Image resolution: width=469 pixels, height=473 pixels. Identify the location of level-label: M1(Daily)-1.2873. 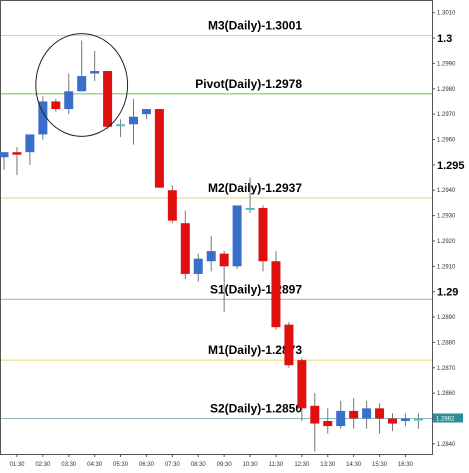
(255, 350).